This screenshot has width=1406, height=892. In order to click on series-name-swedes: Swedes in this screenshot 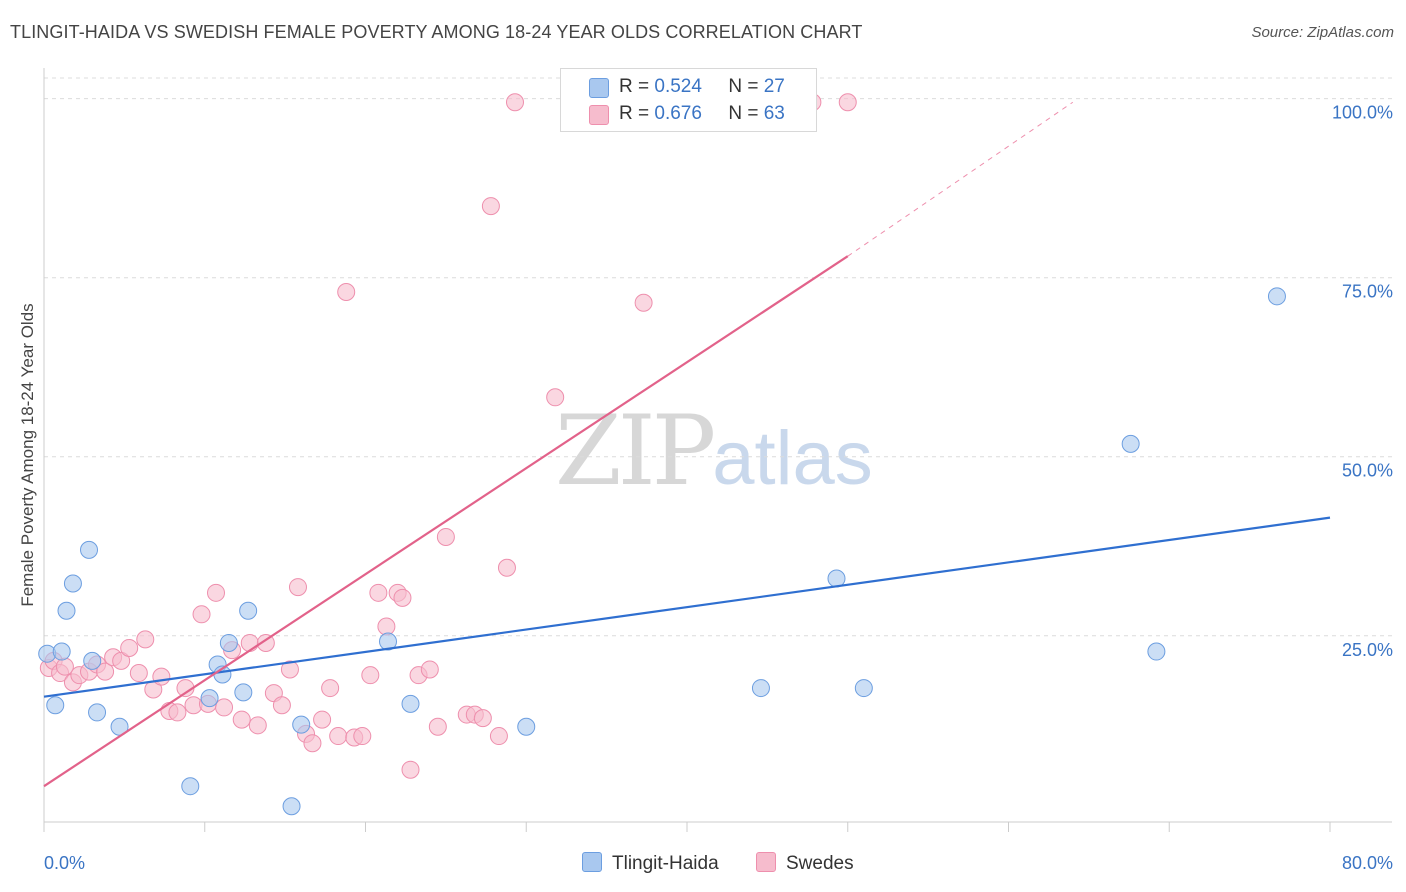, I will do `click(820, 863)`.